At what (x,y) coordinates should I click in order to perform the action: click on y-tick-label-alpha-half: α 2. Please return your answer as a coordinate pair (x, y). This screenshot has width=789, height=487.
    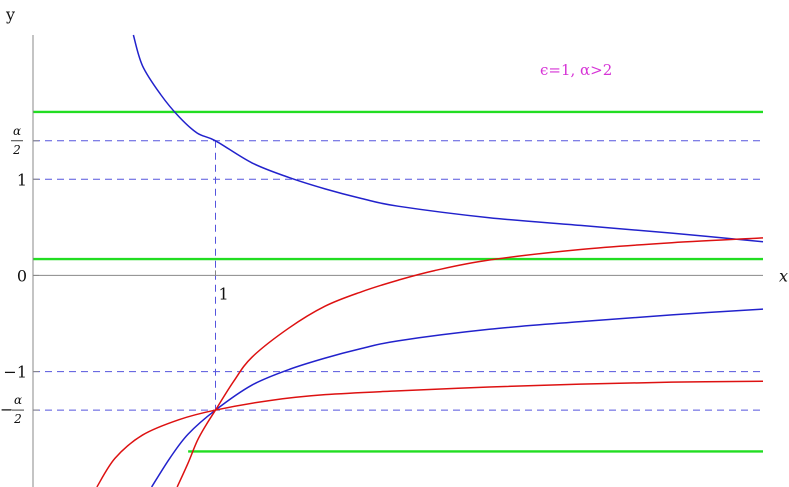
    Looking at the image, I should click on (17, 140).